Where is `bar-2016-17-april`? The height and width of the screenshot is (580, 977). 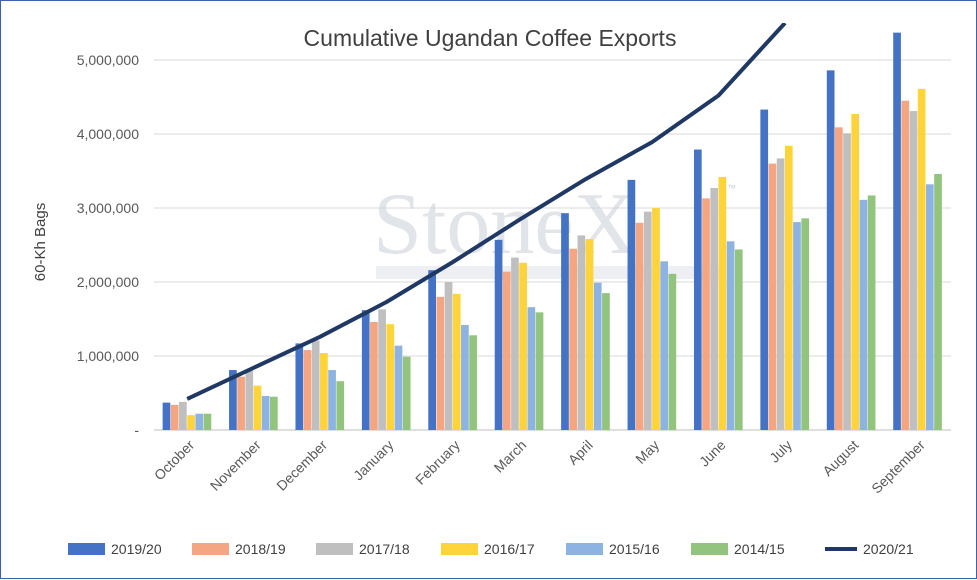 bar-2016-17-april is located at coordinates (589, 334).